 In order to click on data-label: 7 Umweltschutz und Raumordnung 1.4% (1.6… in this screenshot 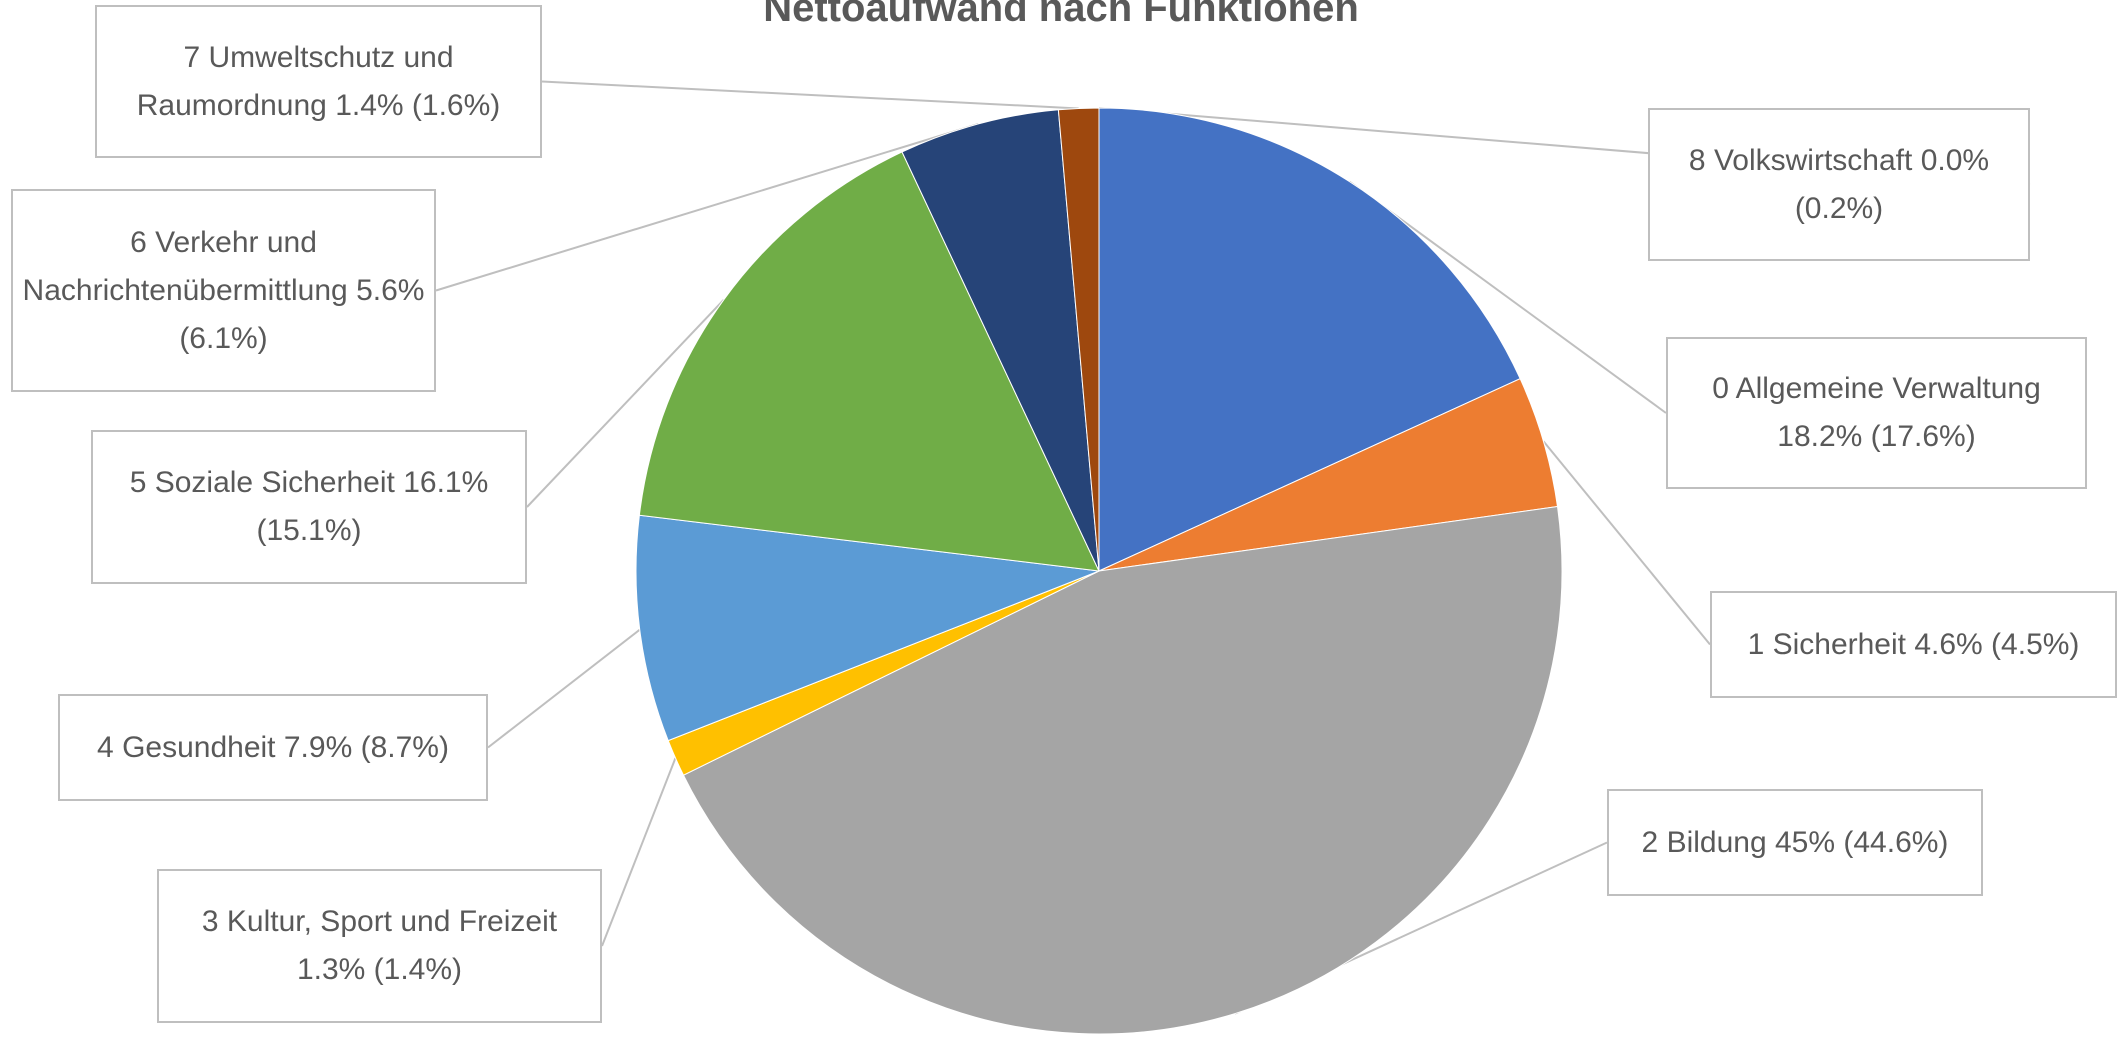, I will do `click(318, 81)`.